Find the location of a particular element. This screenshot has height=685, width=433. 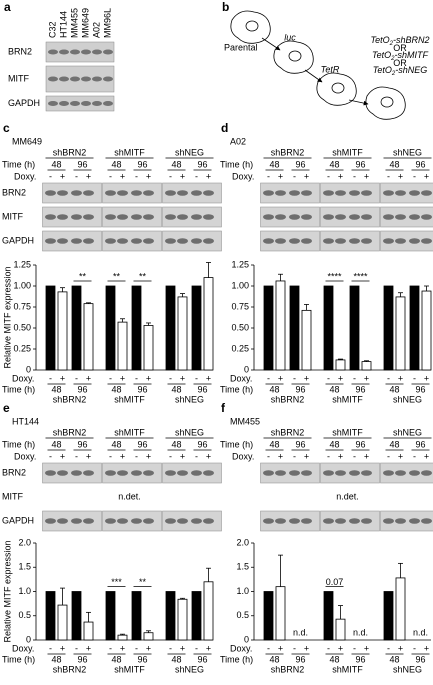

y-tick-label: 0.50 is located at coordinates (22, 327).